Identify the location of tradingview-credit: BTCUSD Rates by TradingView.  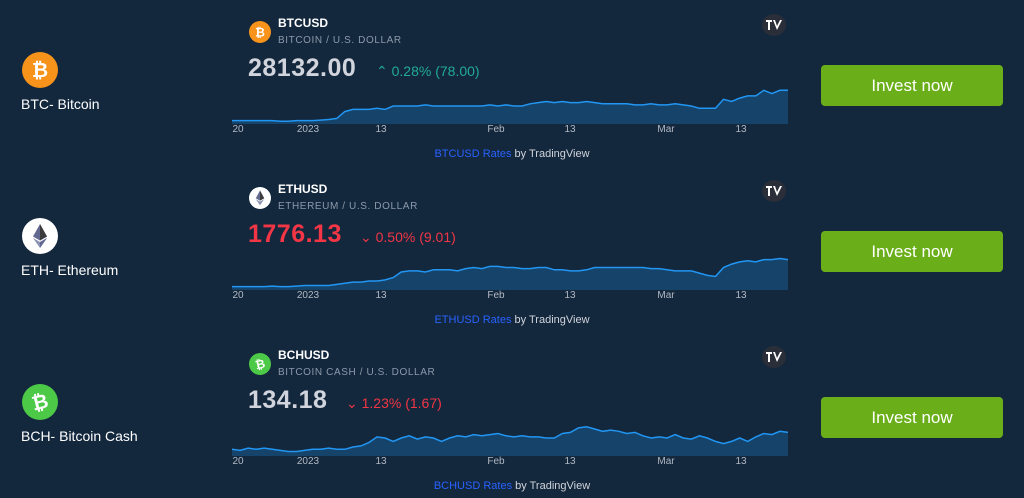
(512, 154).